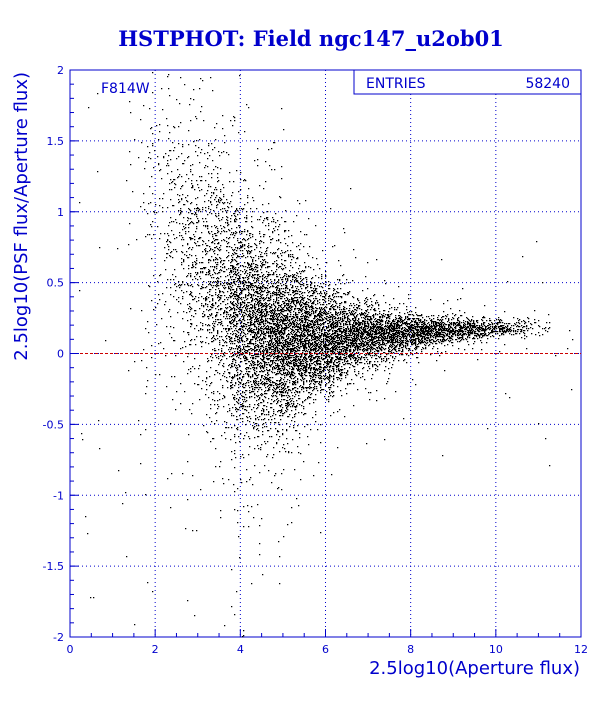 Image resolution: width=612 pixels, height=709 pixels. I want to click on stats-box: ENTRIES 58240, so click(467, 82).